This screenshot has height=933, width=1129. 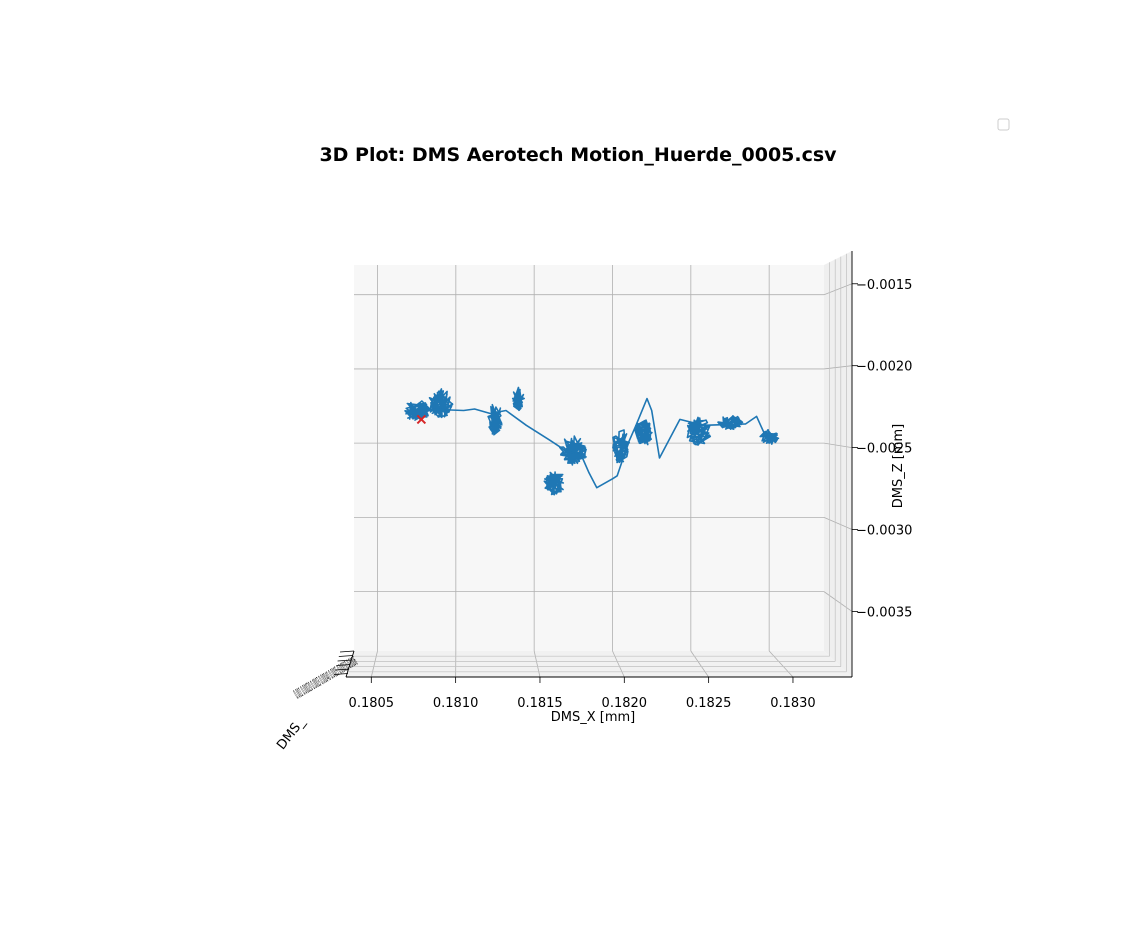 What do you see at coordinates (593, 717) in the screenshot?
I see `x-axis-label: DMS_X [mm]` at bounding box center [593, 717].